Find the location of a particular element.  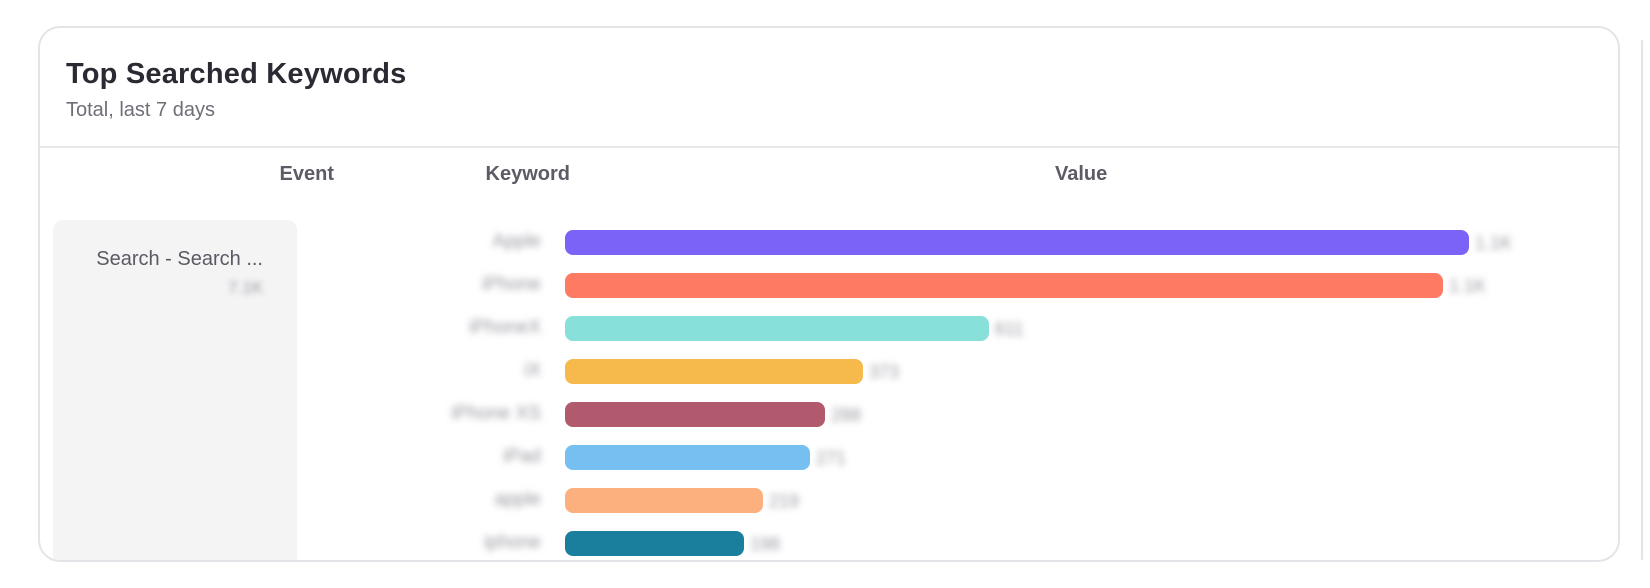

keyword-label: apple is located at coordinates (518, 499).